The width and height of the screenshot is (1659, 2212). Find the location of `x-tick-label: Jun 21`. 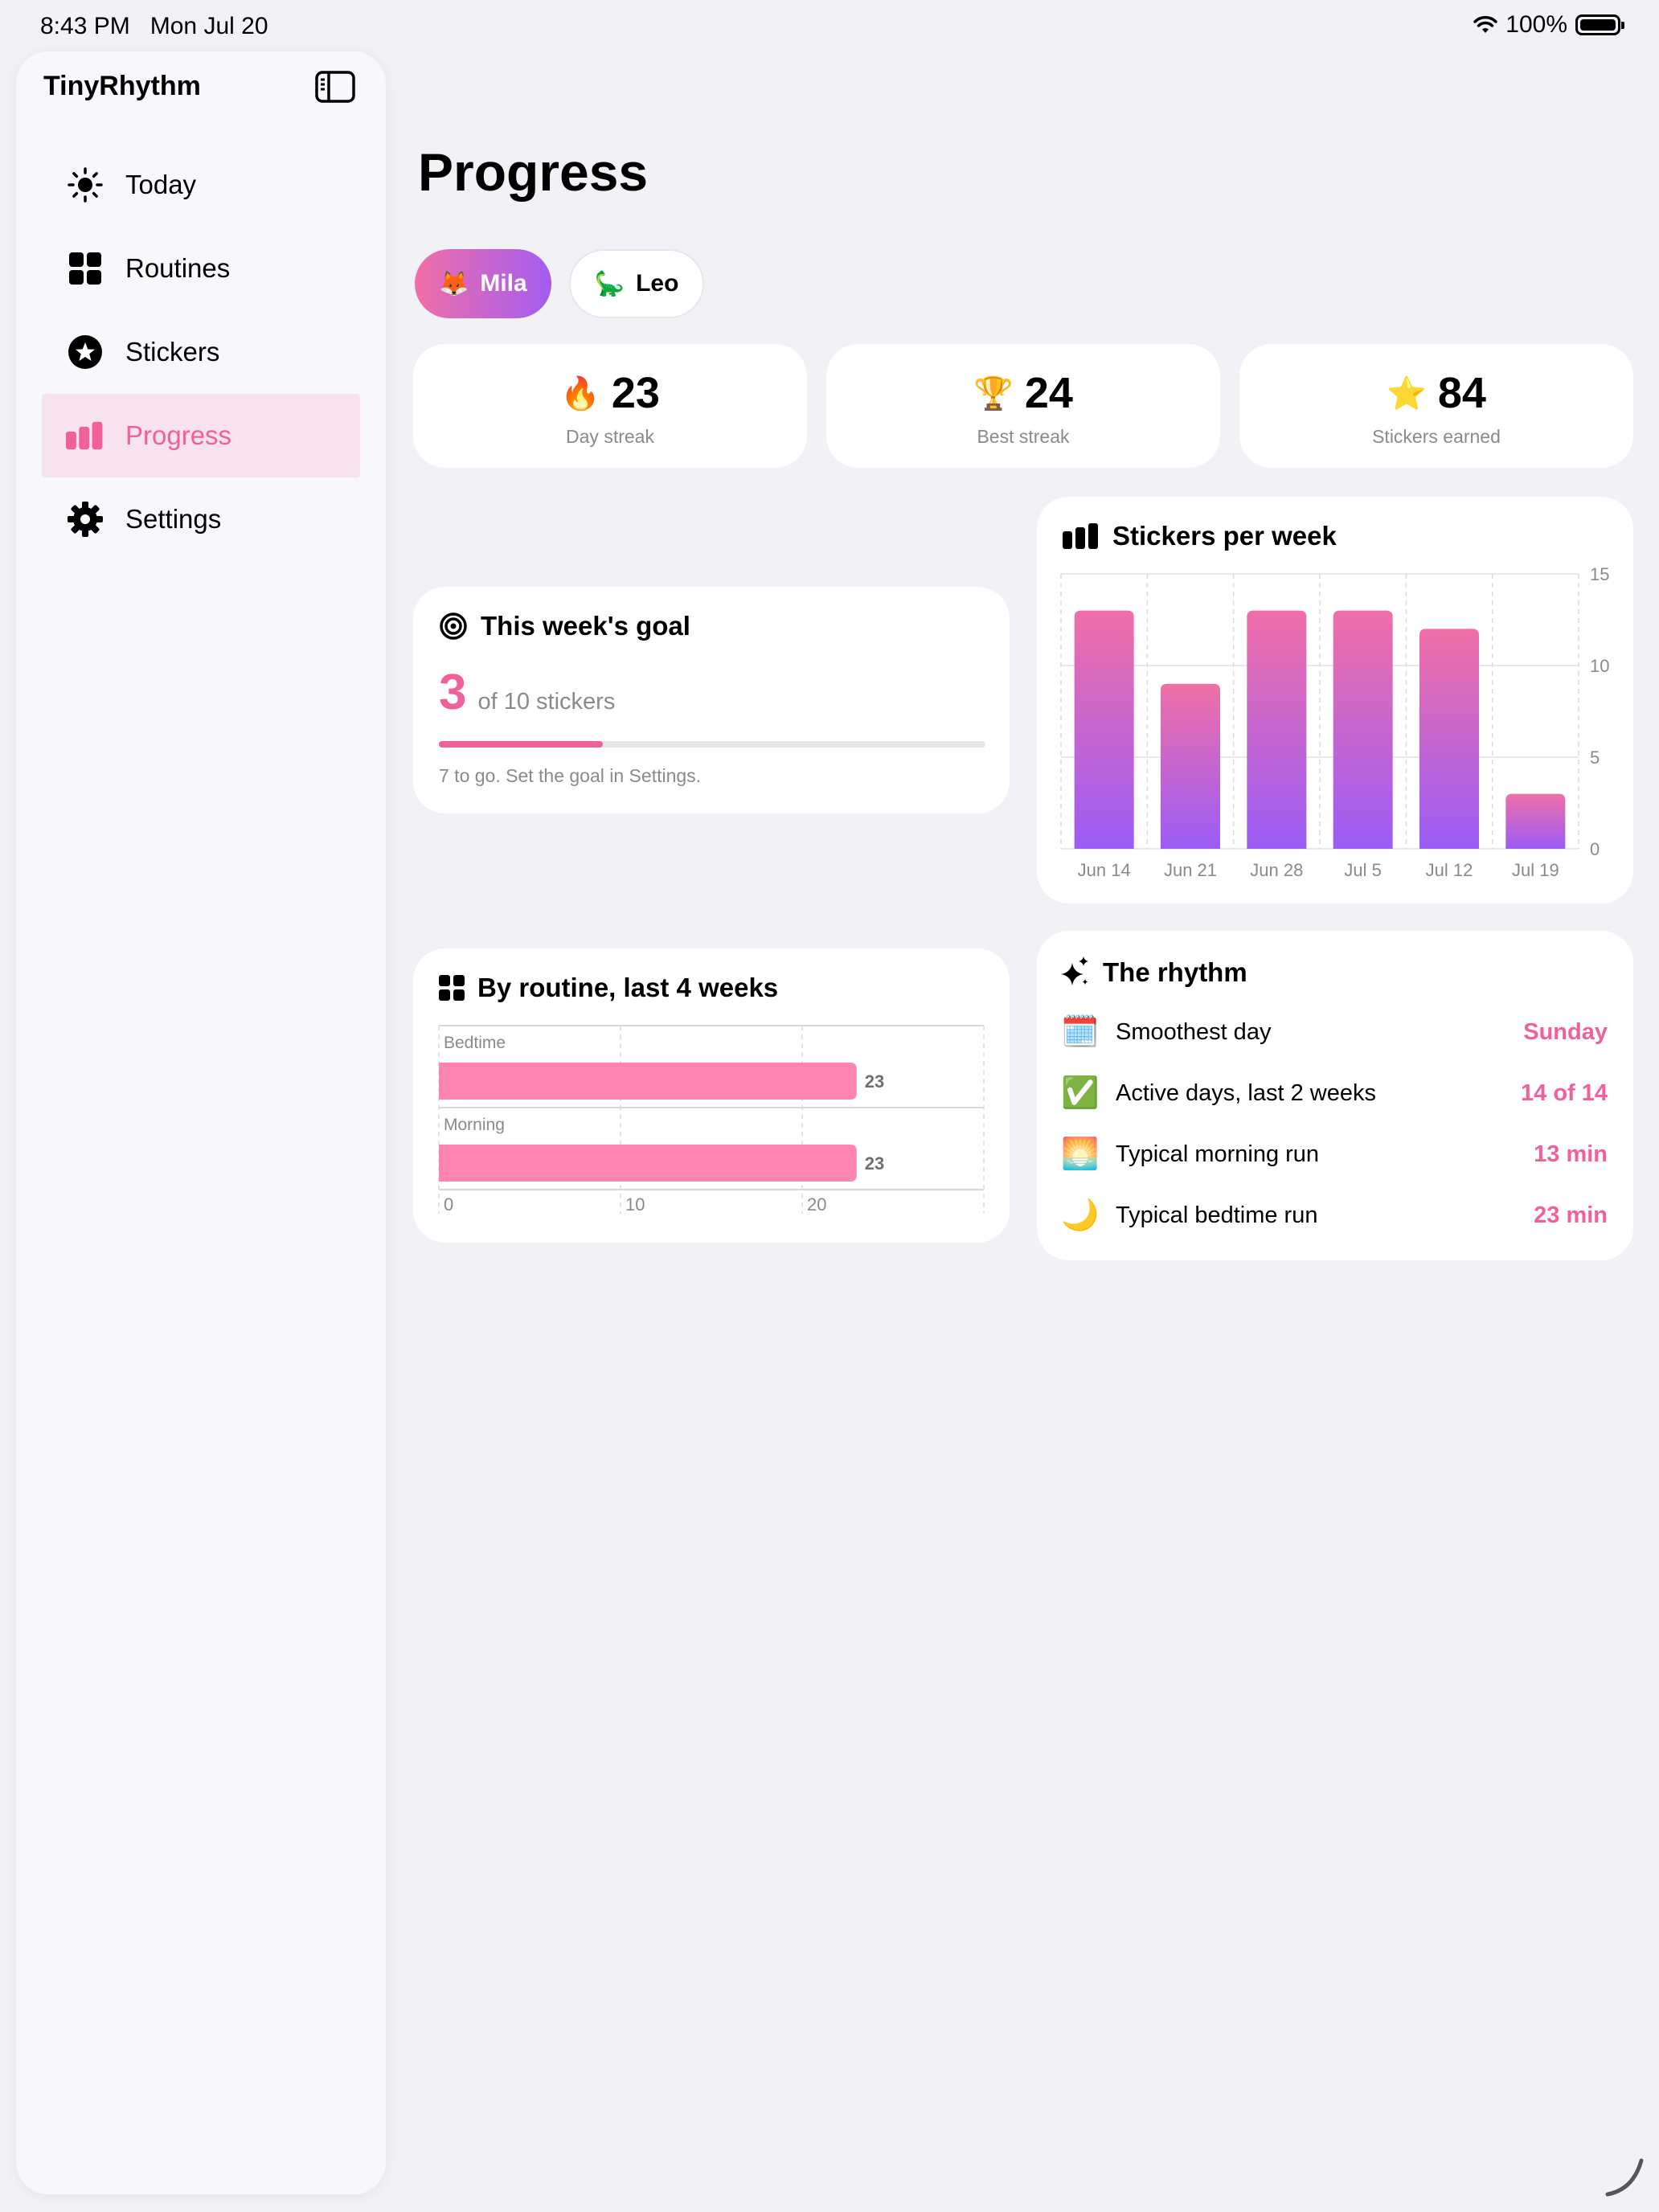

x-tick-label: Jun 21 is located at coordinates (1190, 870).